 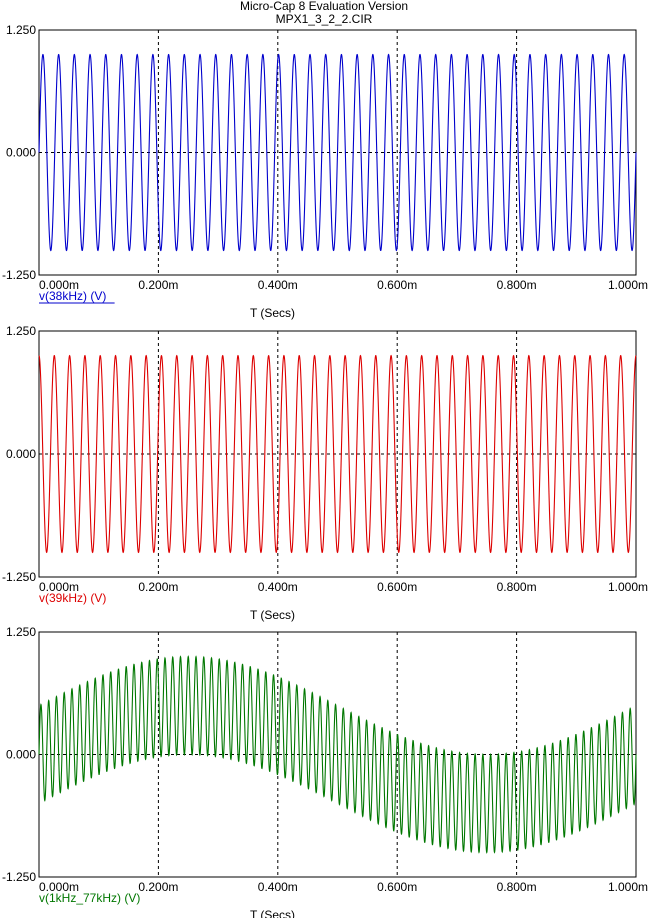 What do you see at coordinates (72, 598) in the screenshot?
I see `series-label-2: v(39kHz) (V)` at bounding box center [72, 598].